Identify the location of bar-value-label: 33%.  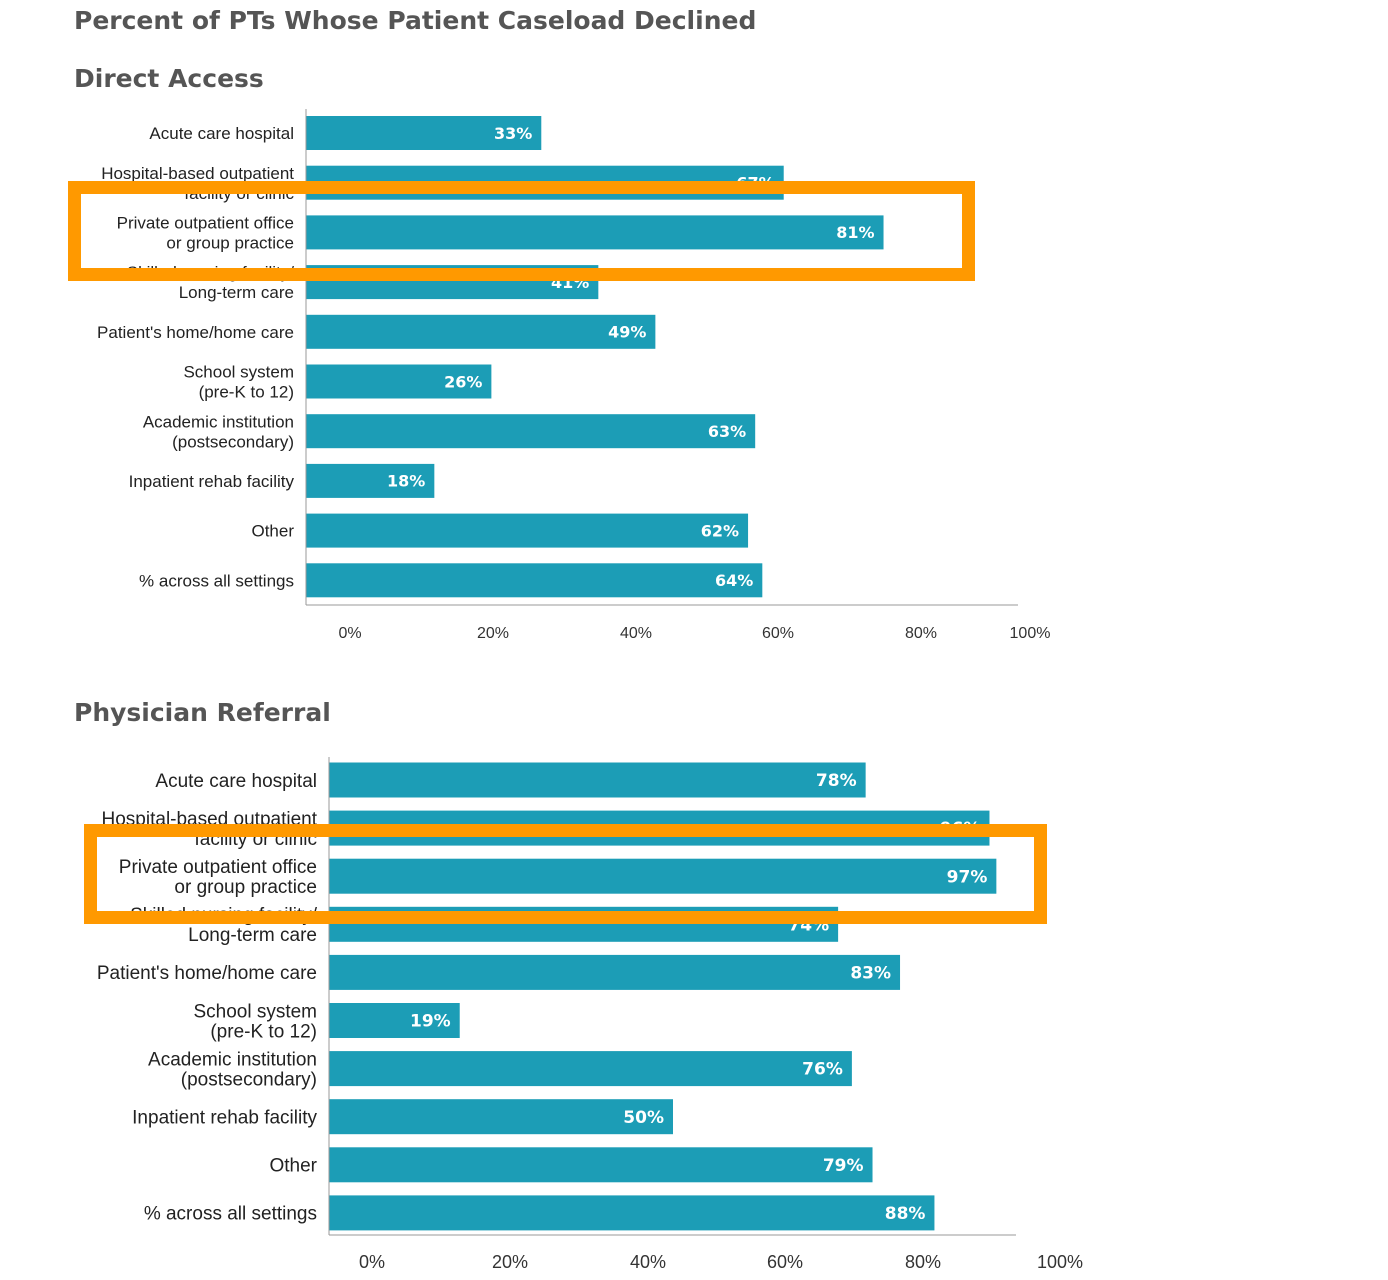
(513, 133).